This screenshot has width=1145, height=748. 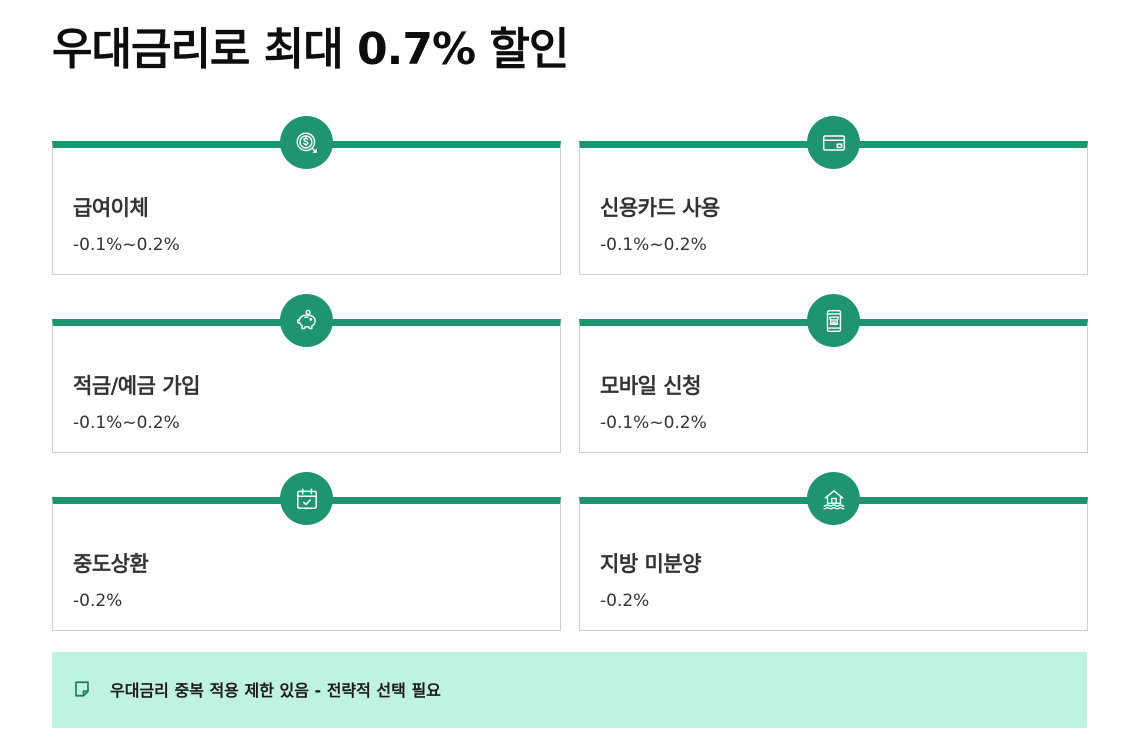 What do you see at coordinates (310, 49) in the screenshot?
I see `page-title: 우대금리로 최대 0.7% 할인` at bounding box center [310, 49].